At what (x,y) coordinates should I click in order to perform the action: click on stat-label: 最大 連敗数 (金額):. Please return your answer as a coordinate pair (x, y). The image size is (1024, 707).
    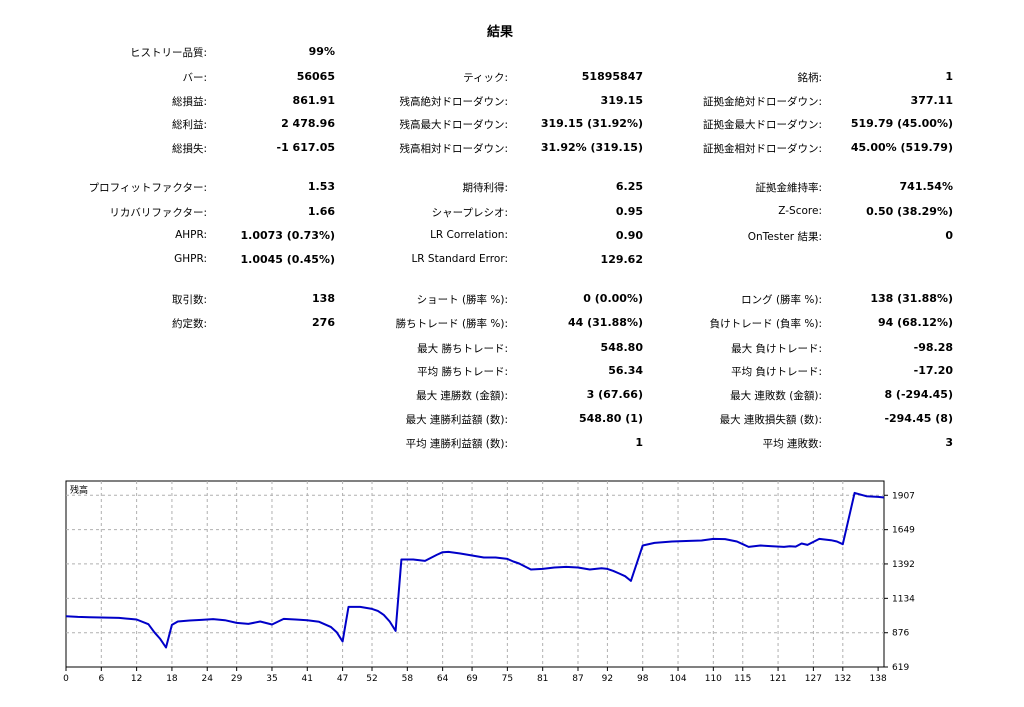
    Looking at the image, I should click on (776, 396).